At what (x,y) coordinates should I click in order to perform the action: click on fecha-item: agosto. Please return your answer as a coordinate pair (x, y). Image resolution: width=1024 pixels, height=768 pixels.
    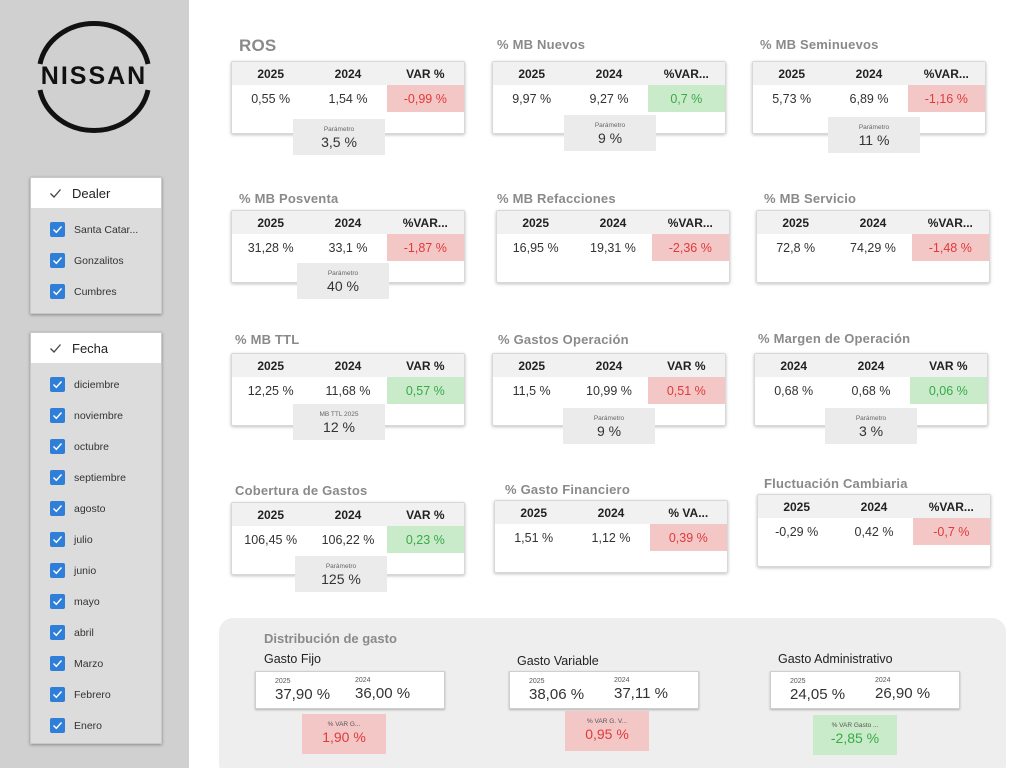
    Looking at the image, I should click on (96, 508).